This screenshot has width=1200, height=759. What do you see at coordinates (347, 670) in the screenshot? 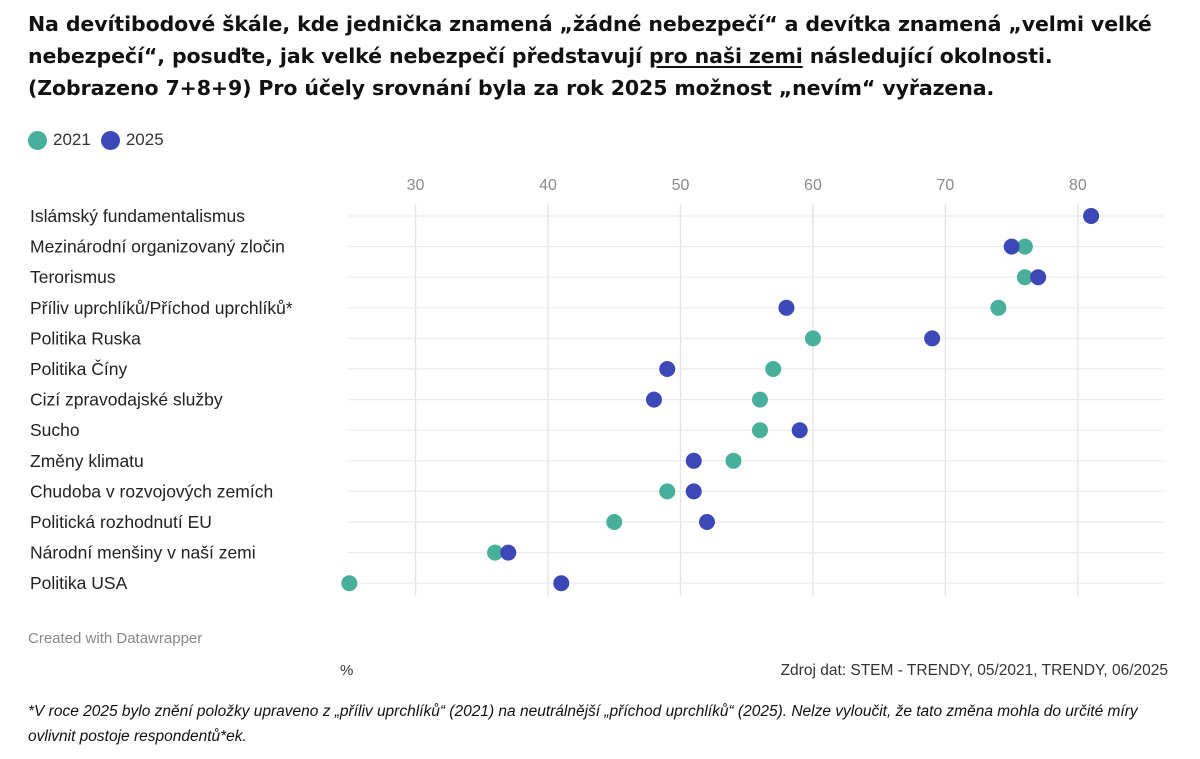
I see `unit-label: %` at bounding box center [347, 670].